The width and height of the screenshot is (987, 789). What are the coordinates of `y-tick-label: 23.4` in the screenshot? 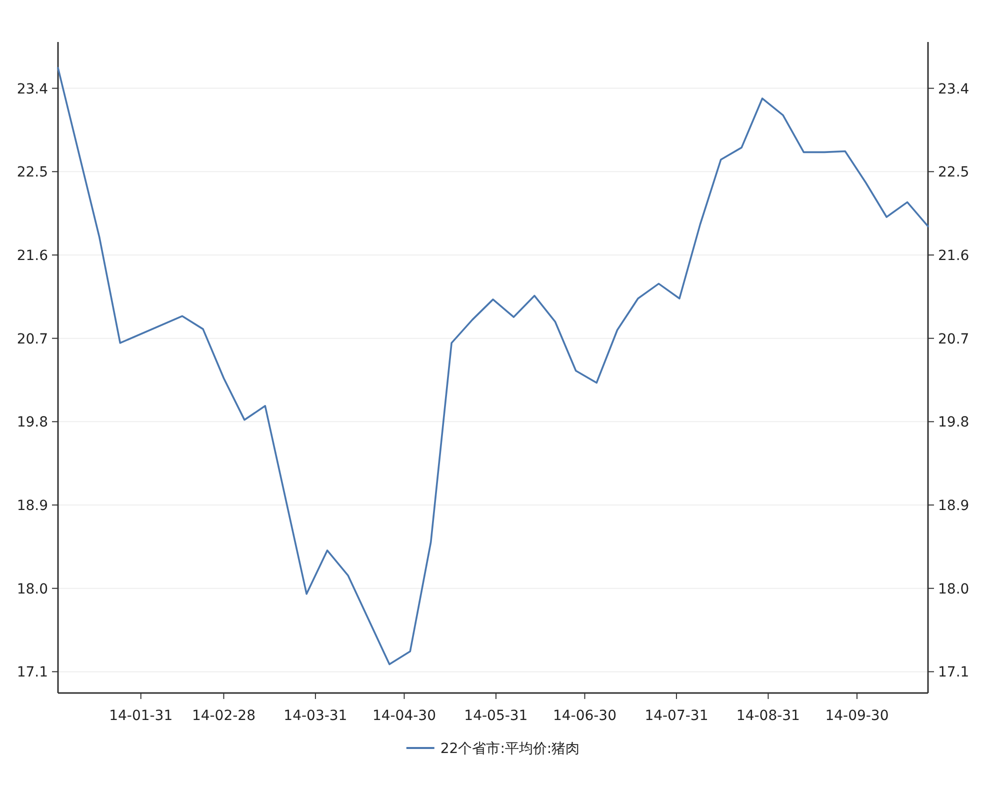 It's located at (32, 89).